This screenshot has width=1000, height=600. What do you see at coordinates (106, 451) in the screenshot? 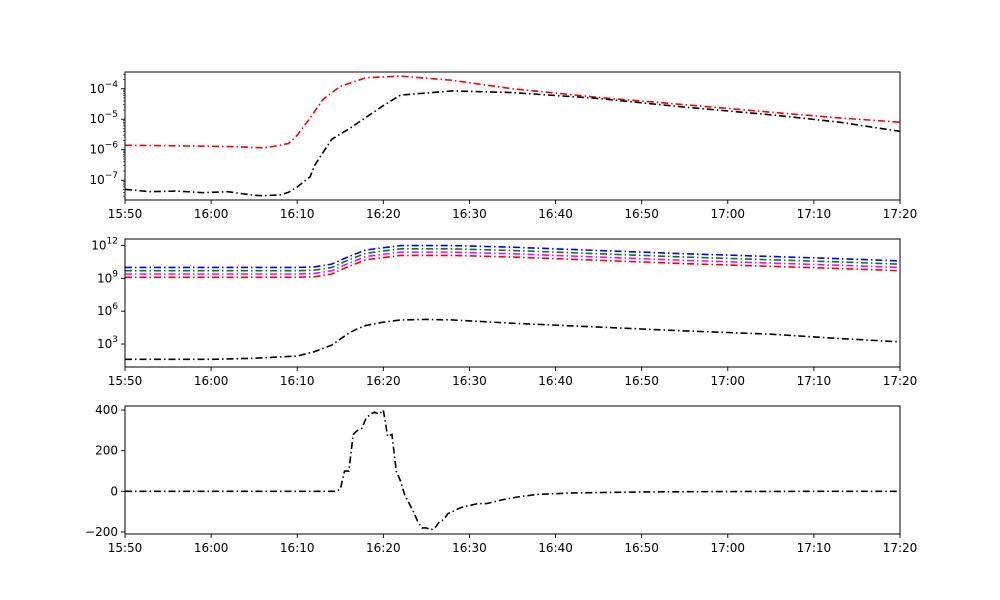
I see `y-tick-label: 200` at bounding box center [106, 451].